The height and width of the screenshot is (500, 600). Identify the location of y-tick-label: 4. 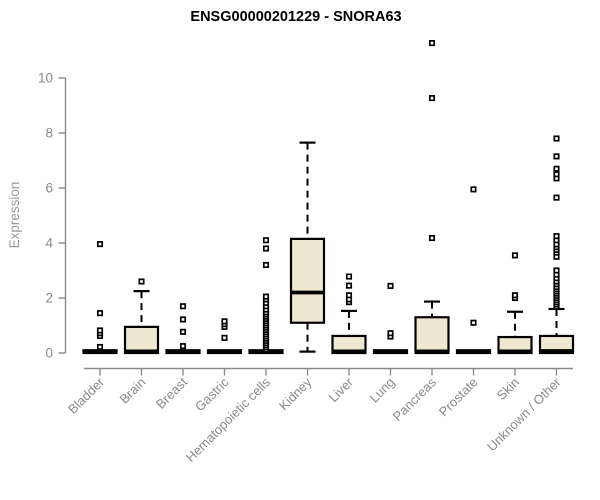
(49, 243).